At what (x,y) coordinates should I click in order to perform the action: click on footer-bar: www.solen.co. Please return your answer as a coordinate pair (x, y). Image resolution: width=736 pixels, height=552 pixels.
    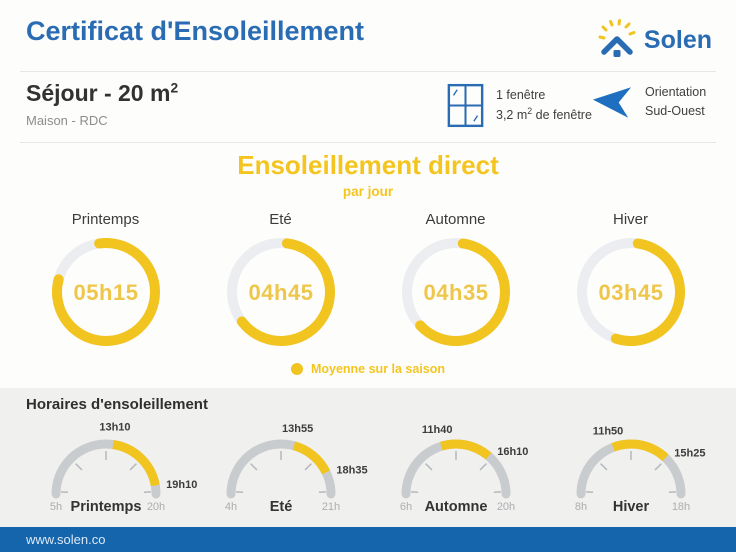
    Looking at the image, I should click on (368, 539).